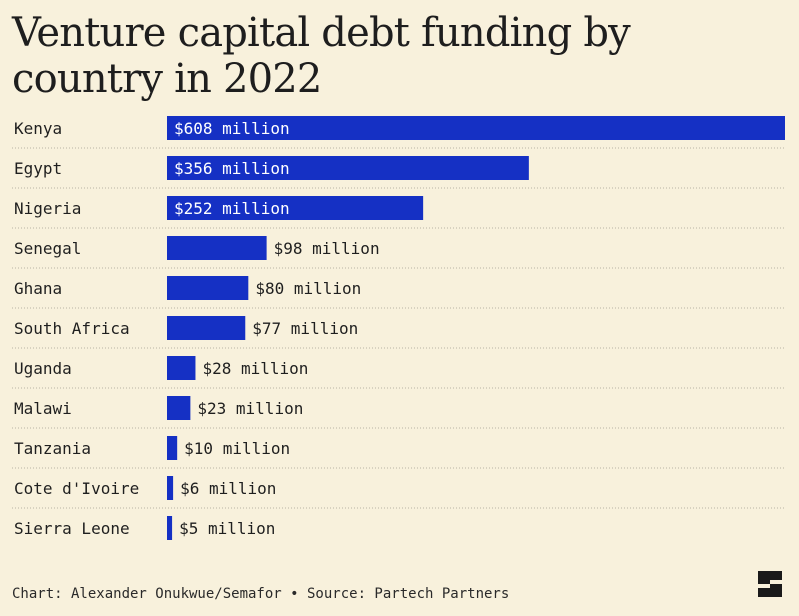  Describe the element at coordinates (237, 448) in the screenshot. I see `value-label: $10 million` at that location.